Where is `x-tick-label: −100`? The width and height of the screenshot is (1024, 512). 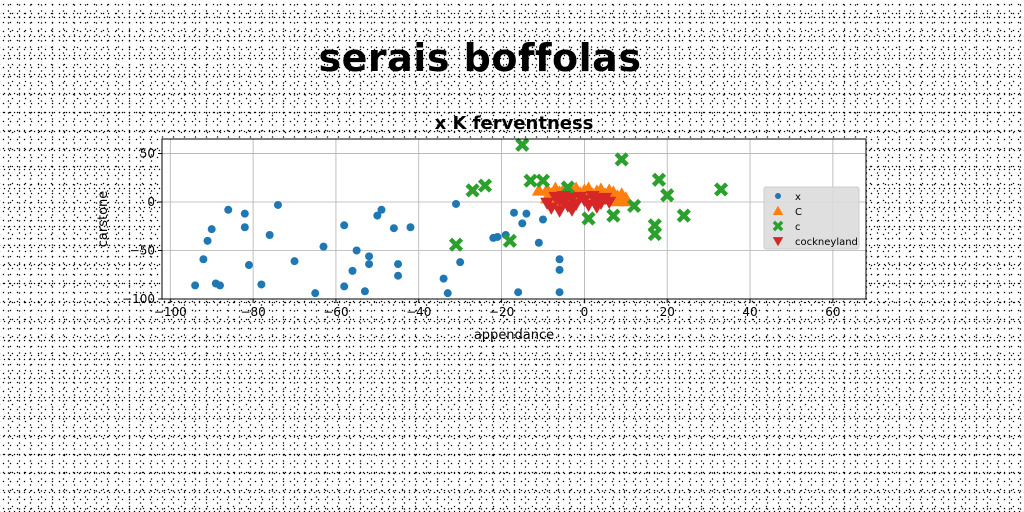 x-tick-label: −100 is located at coordinates (170, 312).